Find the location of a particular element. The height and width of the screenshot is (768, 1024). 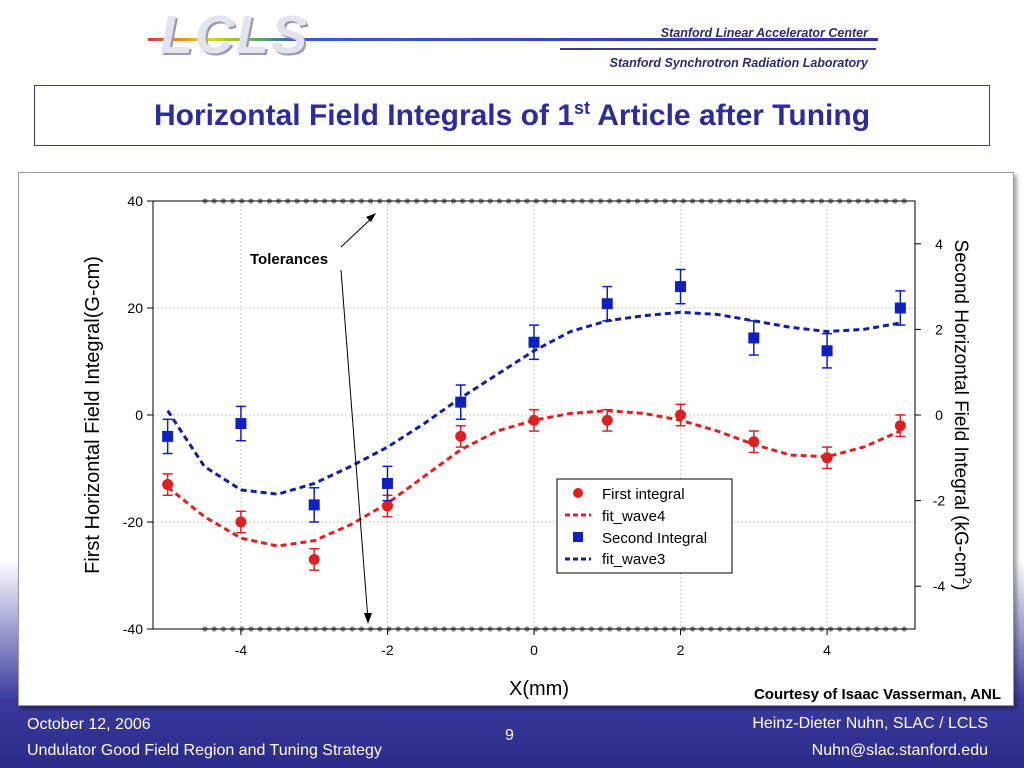

tolerance-arrow-up is located at coordinates (357, 231).